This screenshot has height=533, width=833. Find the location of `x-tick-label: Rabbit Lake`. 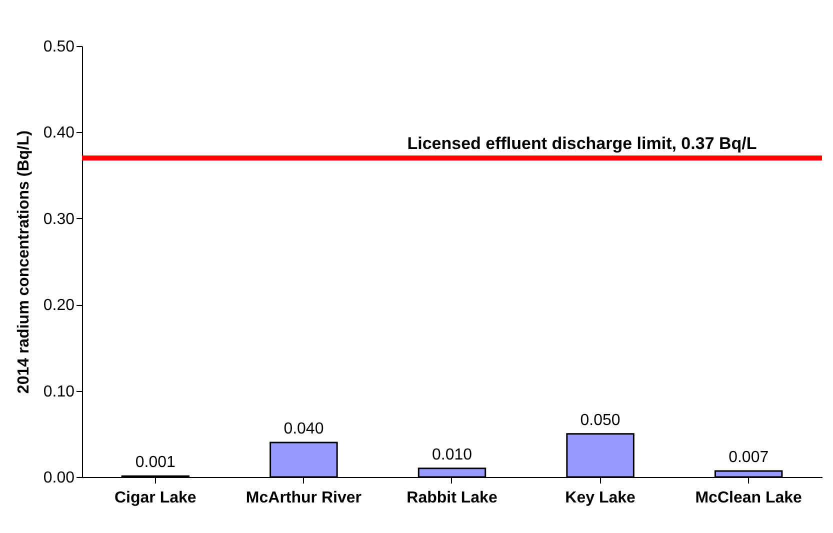

x-tick-label: Rabbit Lake is located at coordinates (452, 498).